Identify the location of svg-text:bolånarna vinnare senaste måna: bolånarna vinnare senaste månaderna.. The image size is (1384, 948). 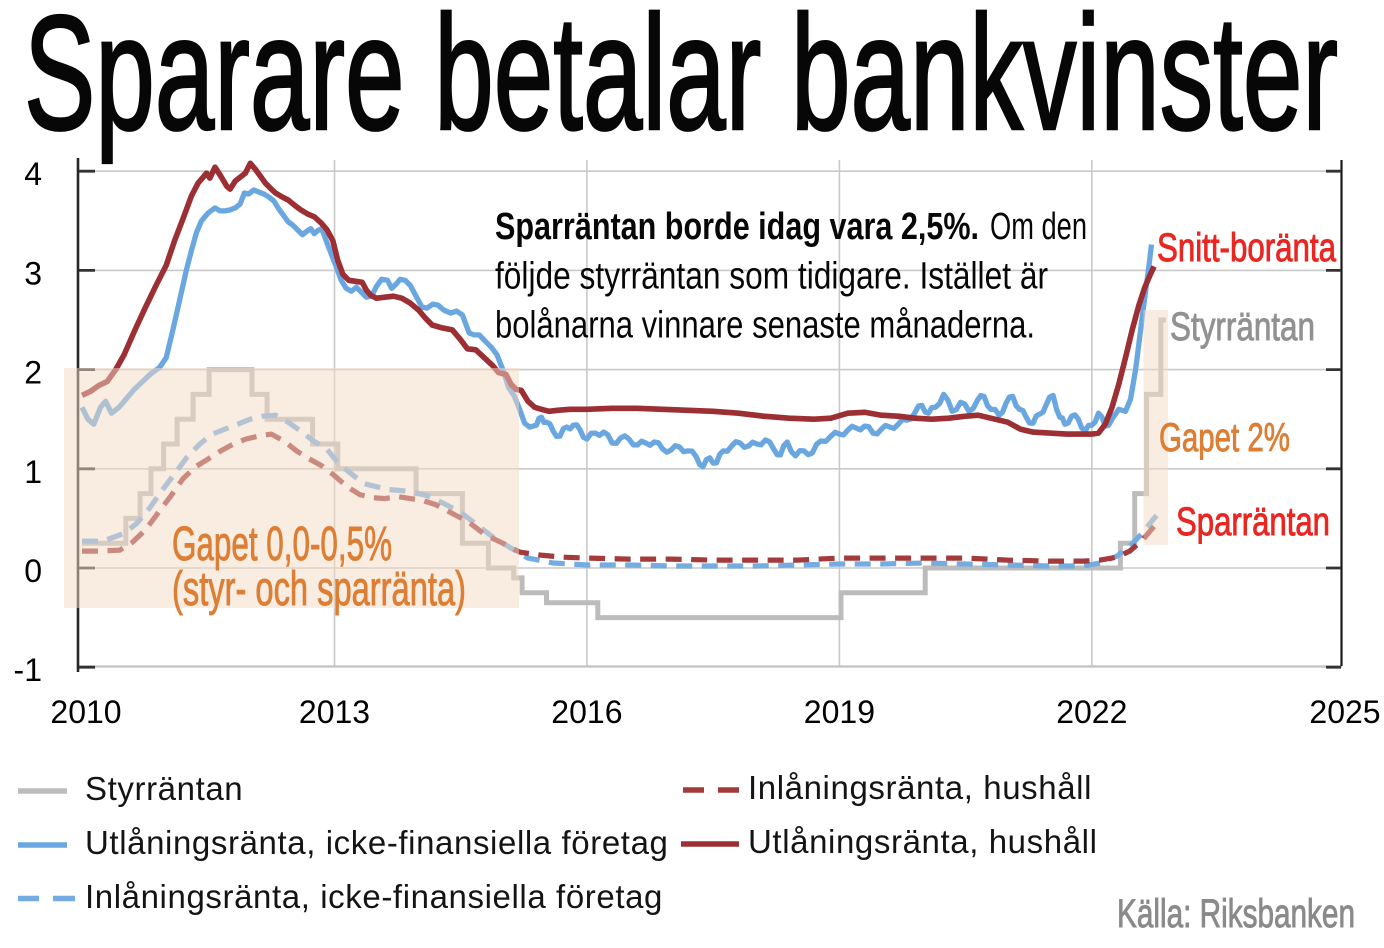
(765, 326).